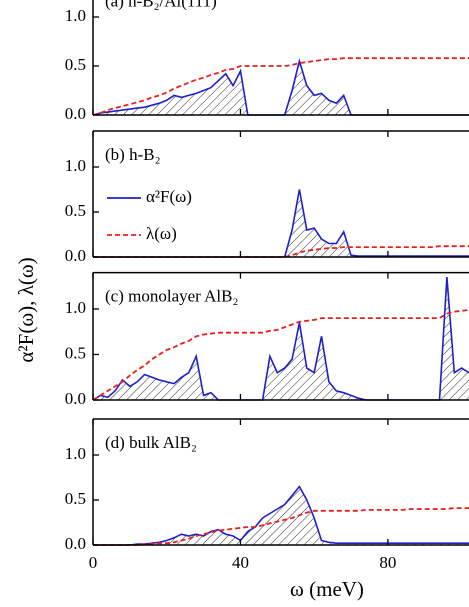 The width and height of the screenshot is (469, 607). What do you see at coordinates (387, 562) in the screenshot?
I see `x-tick-label: 80` at bounding box center [387, 562].